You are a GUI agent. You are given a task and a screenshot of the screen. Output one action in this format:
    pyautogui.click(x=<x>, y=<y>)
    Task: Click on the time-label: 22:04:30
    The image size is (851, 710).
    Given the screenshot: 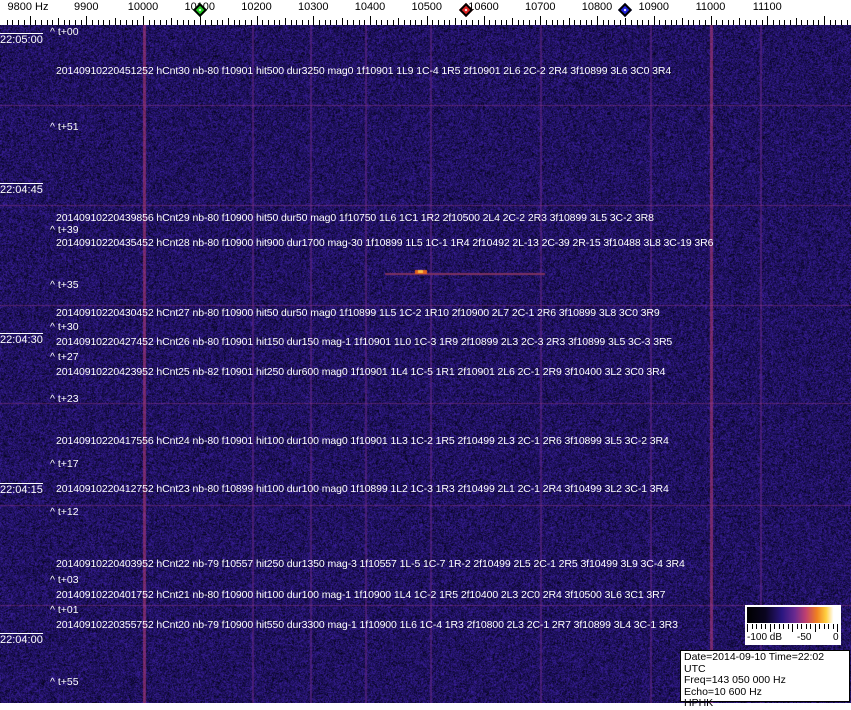 What is the action you would take?
    pyautogui.click(x=21, y=339)
    